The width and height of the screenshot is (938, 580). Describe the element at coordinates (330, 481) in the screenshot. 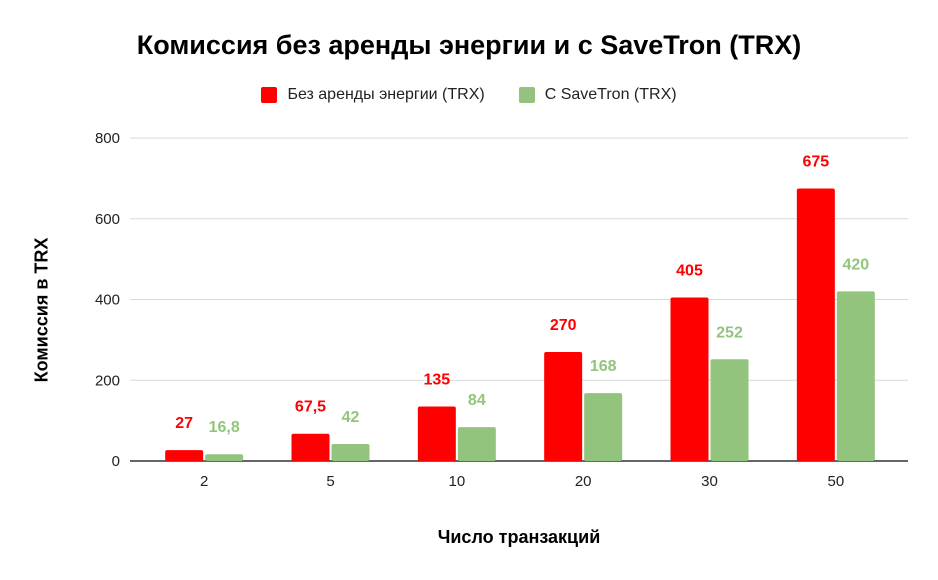

I see `x-tick-label: 5` at that location.